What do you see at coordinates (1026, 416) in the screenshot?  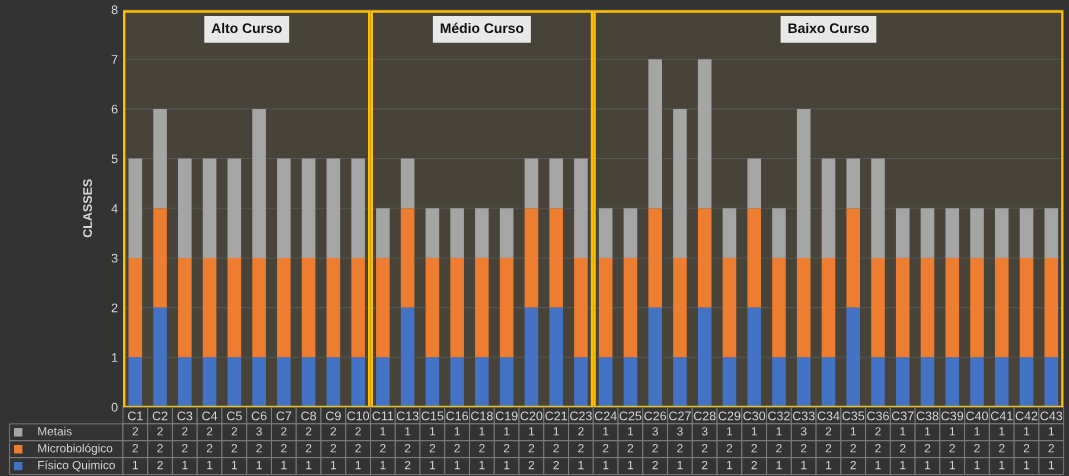 I see `x-tick-label: C42` at bounding box center [1026, 416].